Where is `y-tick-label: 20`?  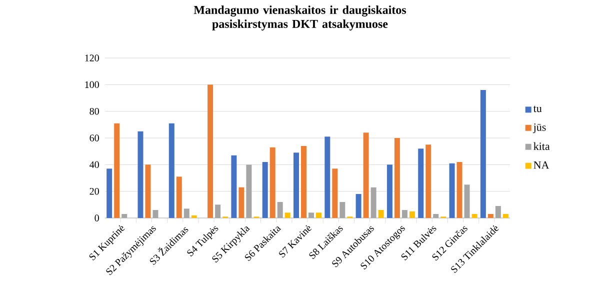
y-tick-label: 20 is located at coordinates (94, 191).